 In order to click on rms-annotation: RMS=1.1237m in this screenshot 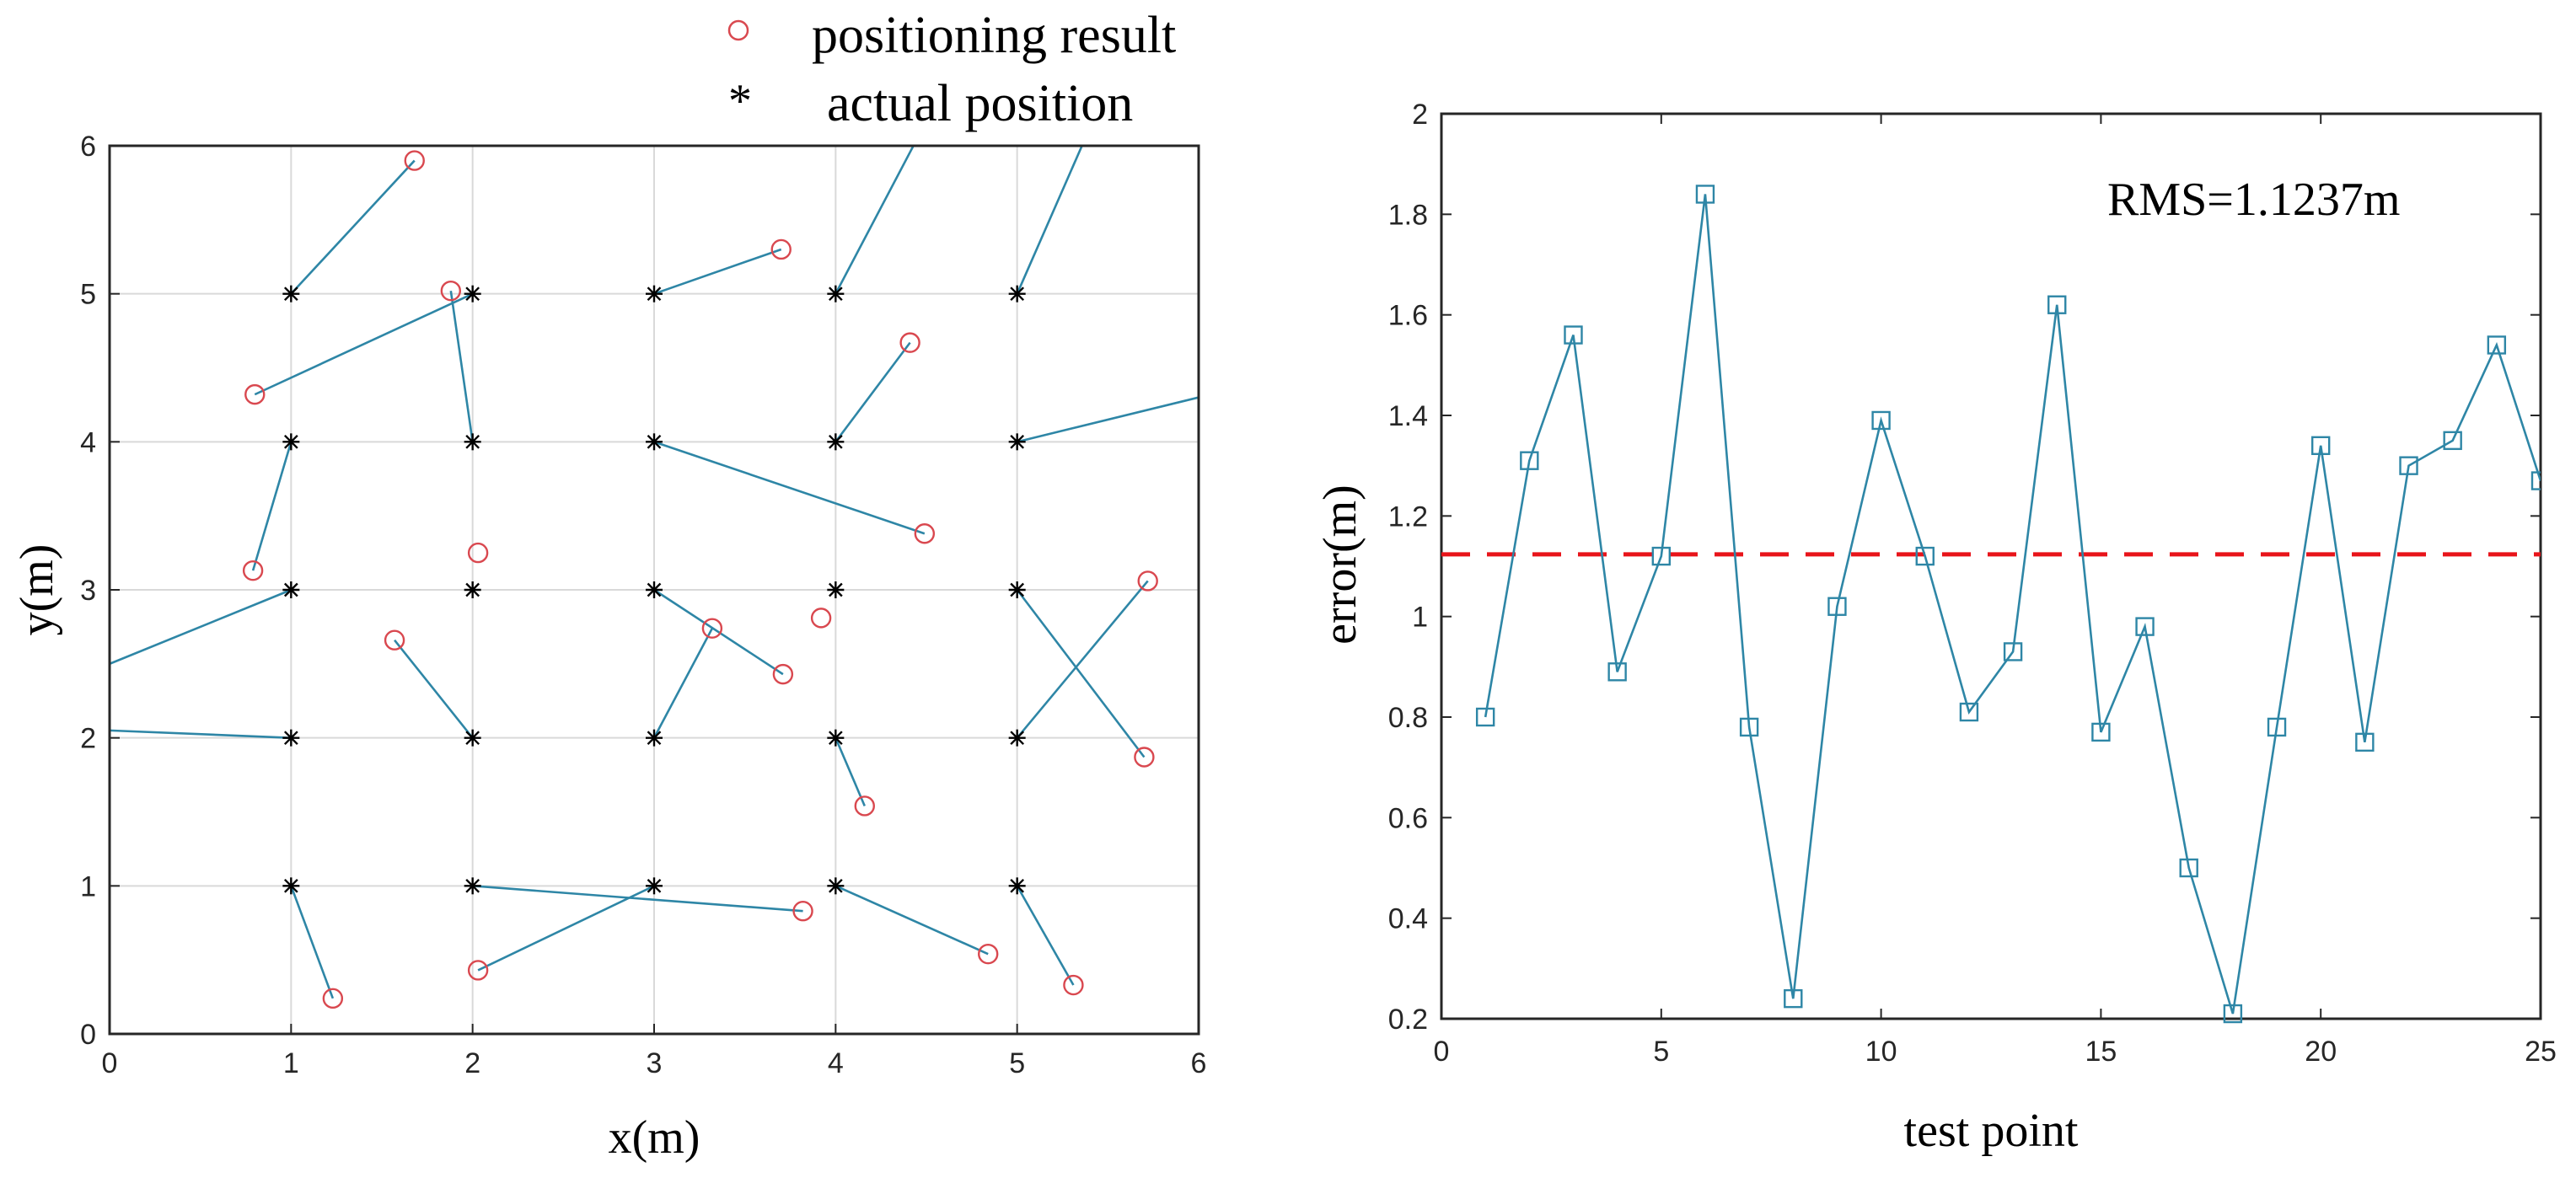, I will do `click(2253, 200)`.